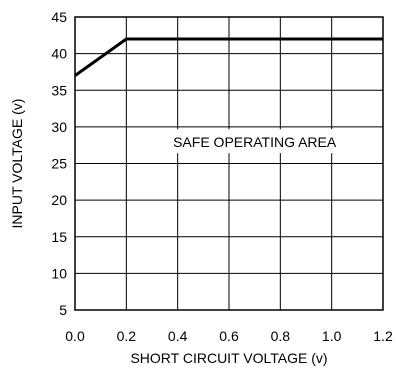  Describe the element at coordinates (75, 336) in the screenshot. I see `x-tick-label: 0.0` at that location.